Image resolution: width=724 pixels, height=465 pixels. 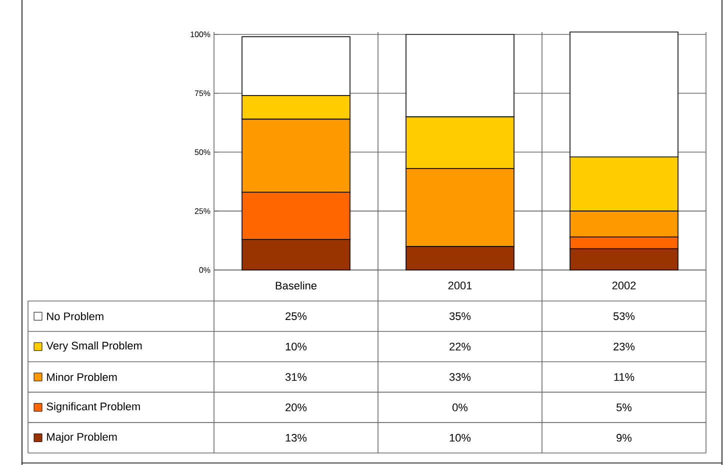 I want to click on legend-label: Significant Problem, so click(x=93, y=407).